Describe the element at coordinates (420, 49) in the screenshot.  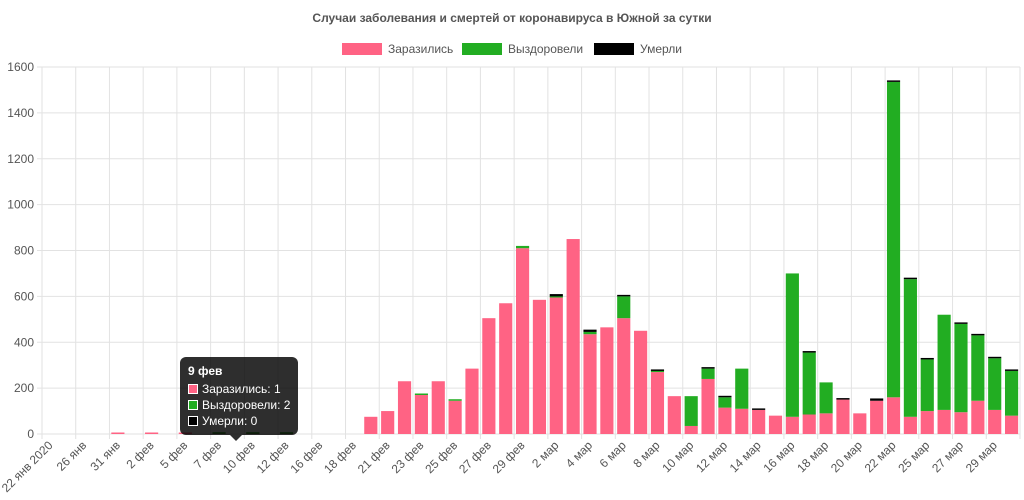
I see `legend-label-infected: Заразились` at that location.